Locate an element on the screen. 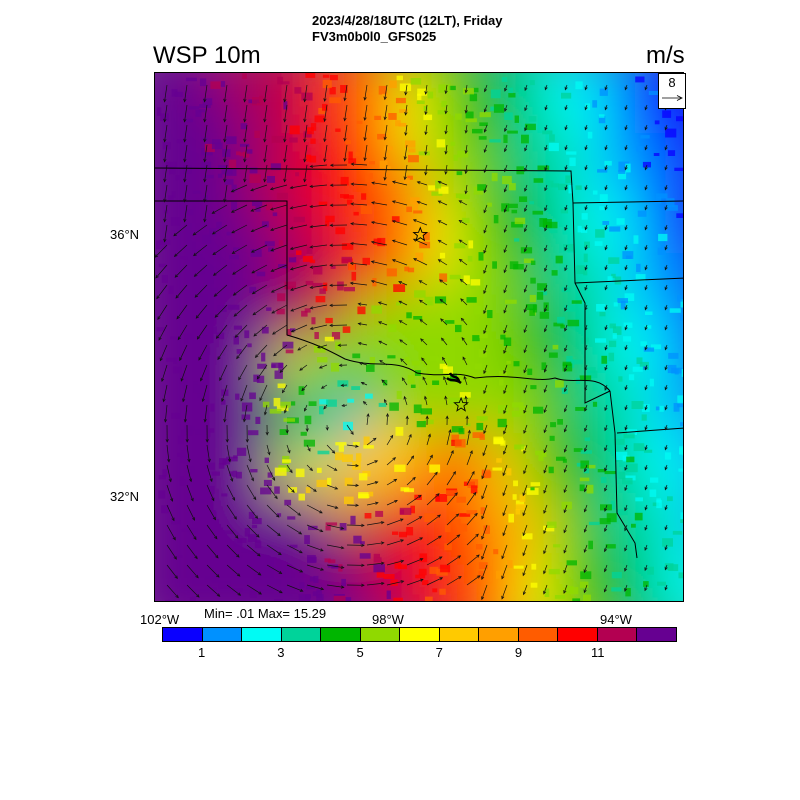 The width and height of the screenshot is (800, 800). title-model: FV3m0b0l0_GFS025 is located at coordinates (374, 36).